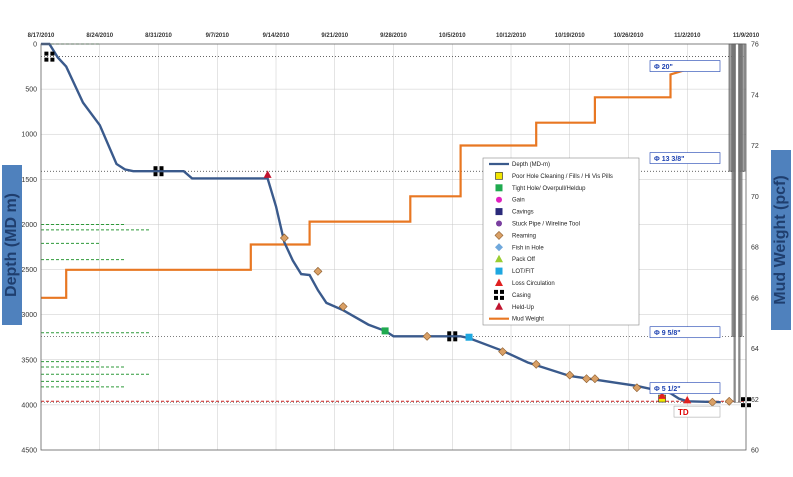 The height and width of the screenshot is (477, 793). Describe the element at coordinates (755, 45) in the screenshot. I see `y-right-tick-label: 76` at that location.